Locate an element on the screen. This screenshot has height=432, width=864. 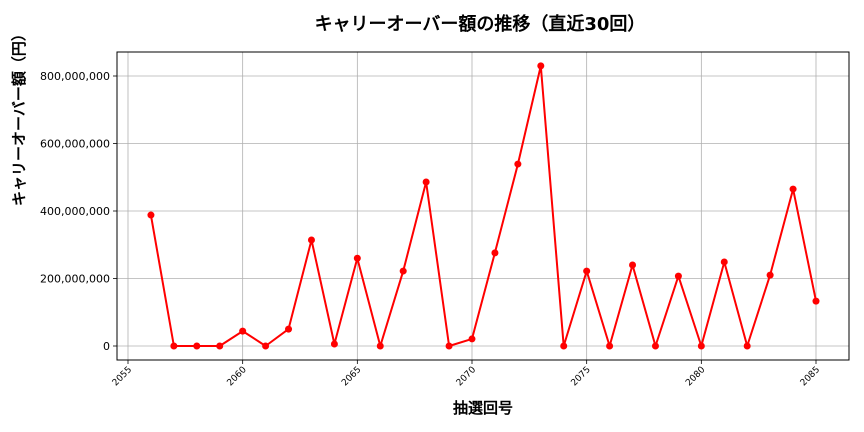
x-tick-label: 2060 is located at coordinates (237, 376).